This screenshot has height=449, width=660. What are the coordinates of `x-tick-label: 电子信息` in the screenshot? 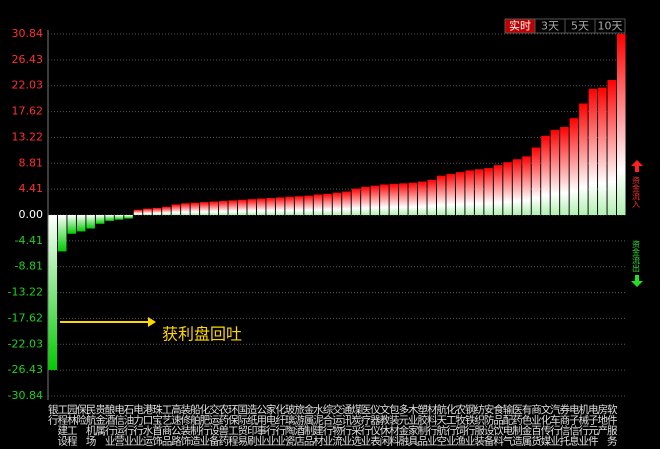 It's located at (574, 424).